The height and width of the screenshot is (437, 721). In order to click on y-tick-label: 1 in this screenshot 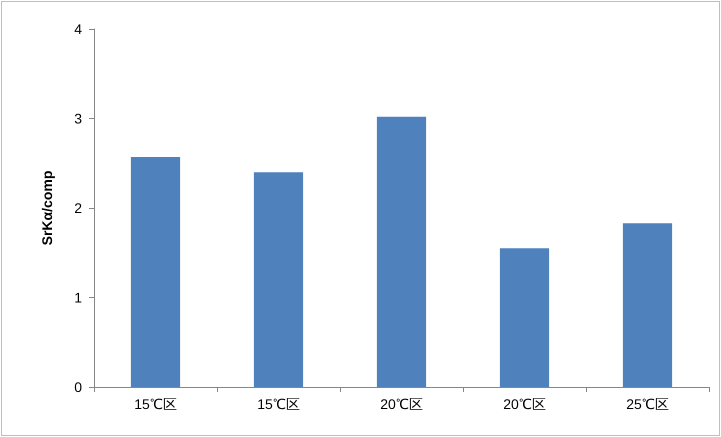, I will do `click(78, 298)`.